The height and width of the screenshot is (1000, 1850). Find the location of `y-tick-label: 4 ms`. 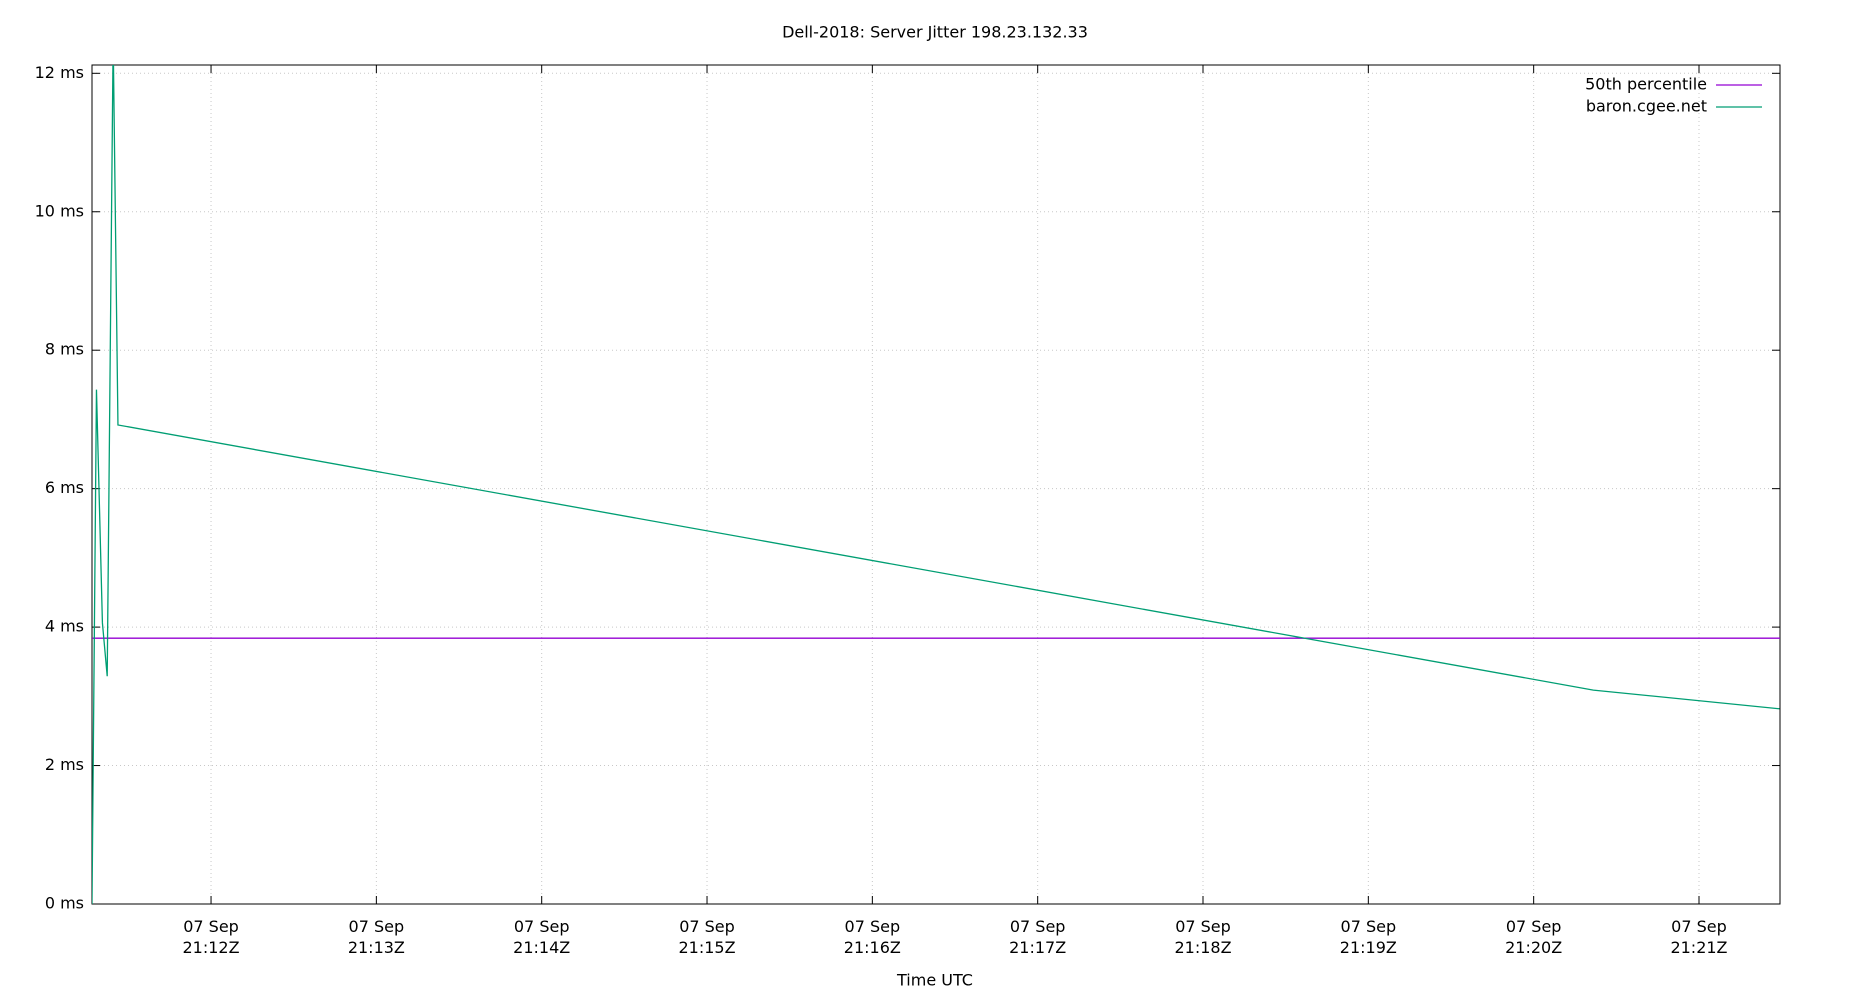

y-tick-label: 4 ms is located at coordinates (64, 626).